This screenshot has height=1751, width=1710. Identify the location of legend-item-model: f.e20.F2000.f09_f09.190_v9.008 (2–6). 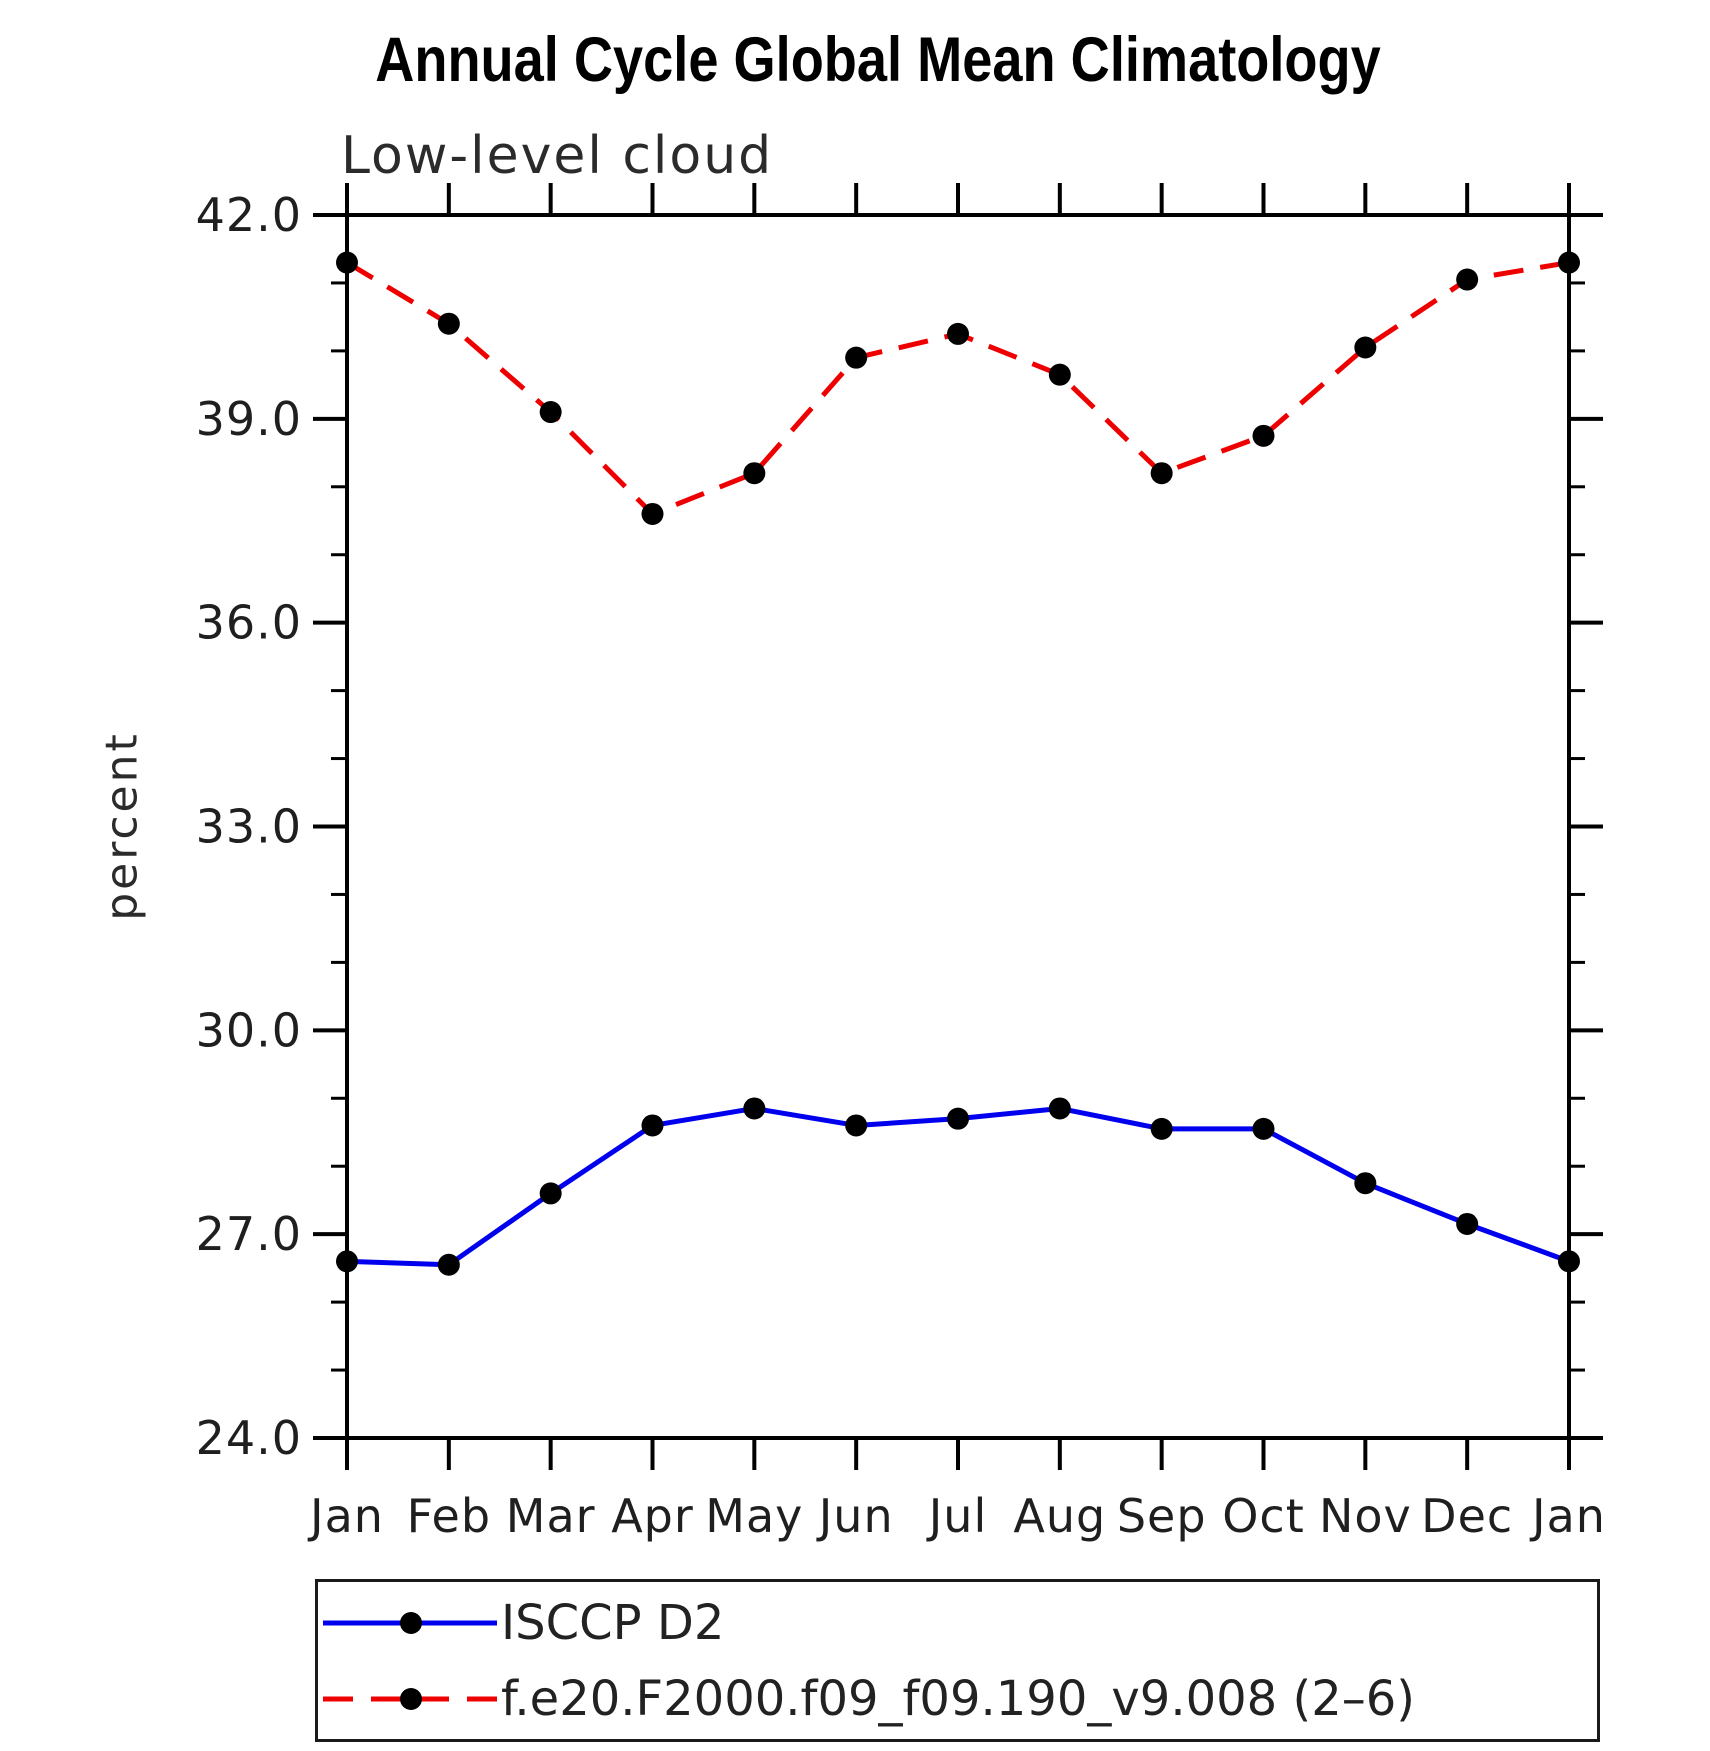
(960, 1699).